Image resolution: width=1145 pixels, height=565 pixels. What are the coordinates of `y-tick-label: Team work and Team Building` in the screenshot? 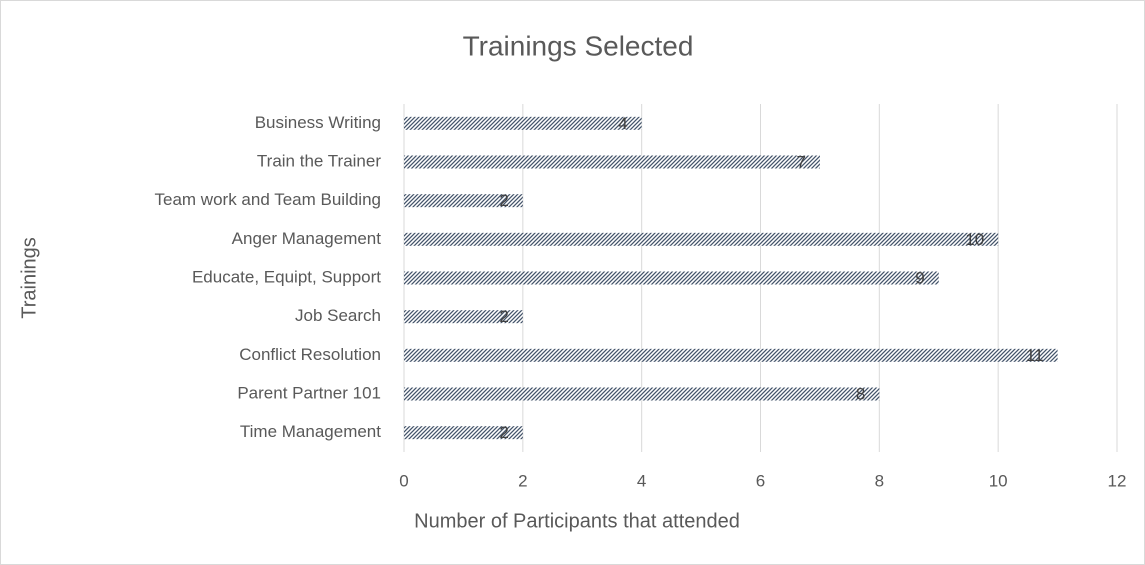 It's located at (268, 199).